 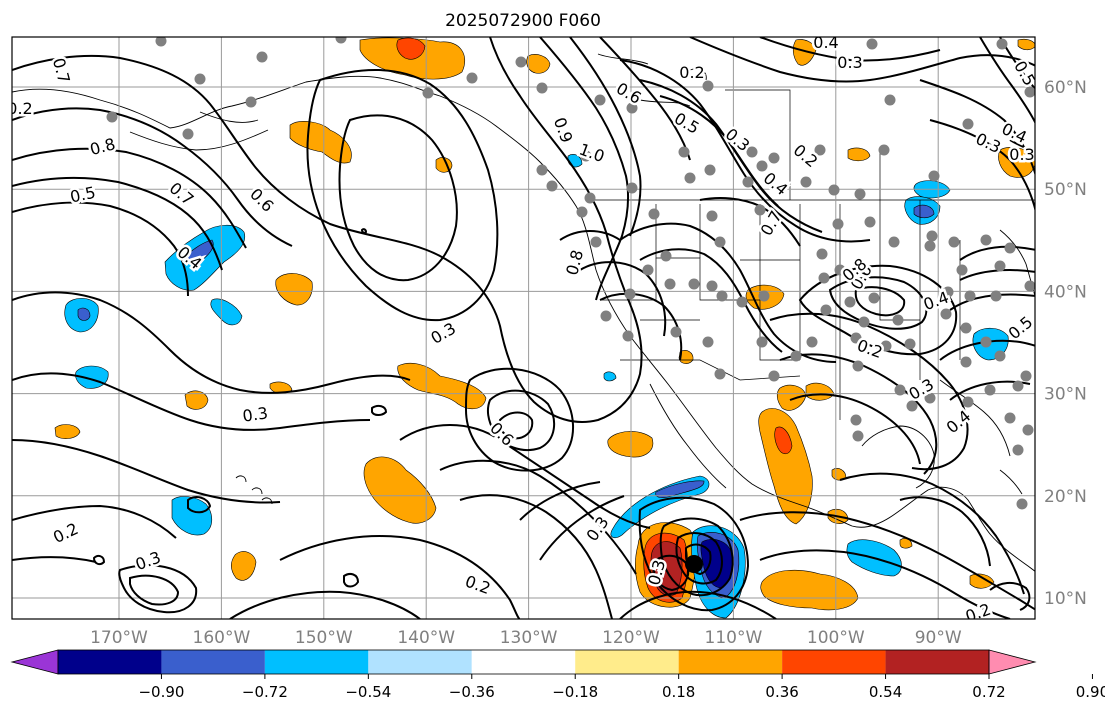 I want to click on storm-center-marker, so click(x=694, y=564).